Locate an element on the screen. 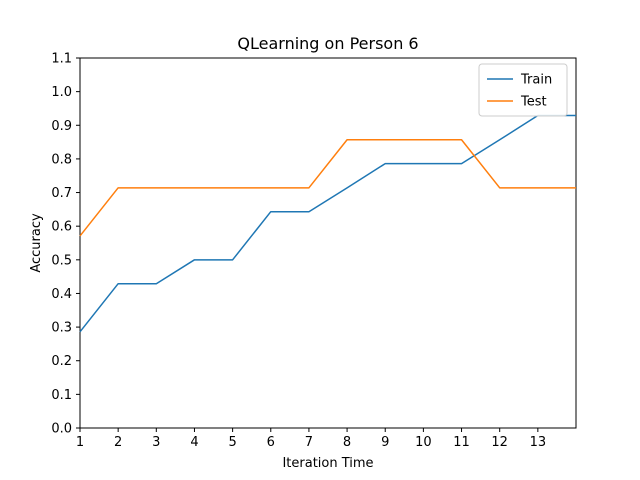 This screenshot has width=640, height=480. y-axis: 0.0 0.1 0.2 0.3 0.4 0.5 0.6 0.7 0.8 0.9 1.0 1.1 is located at coordinates (65, 244).